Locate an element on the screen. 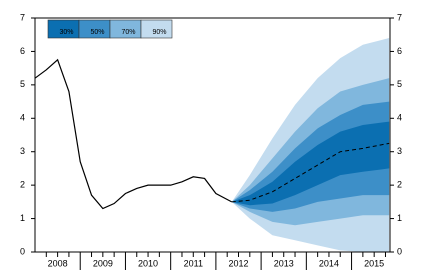 This screenshot has width=429, height=280. y-tick-label: 5 is located at coordinates (22, 84).